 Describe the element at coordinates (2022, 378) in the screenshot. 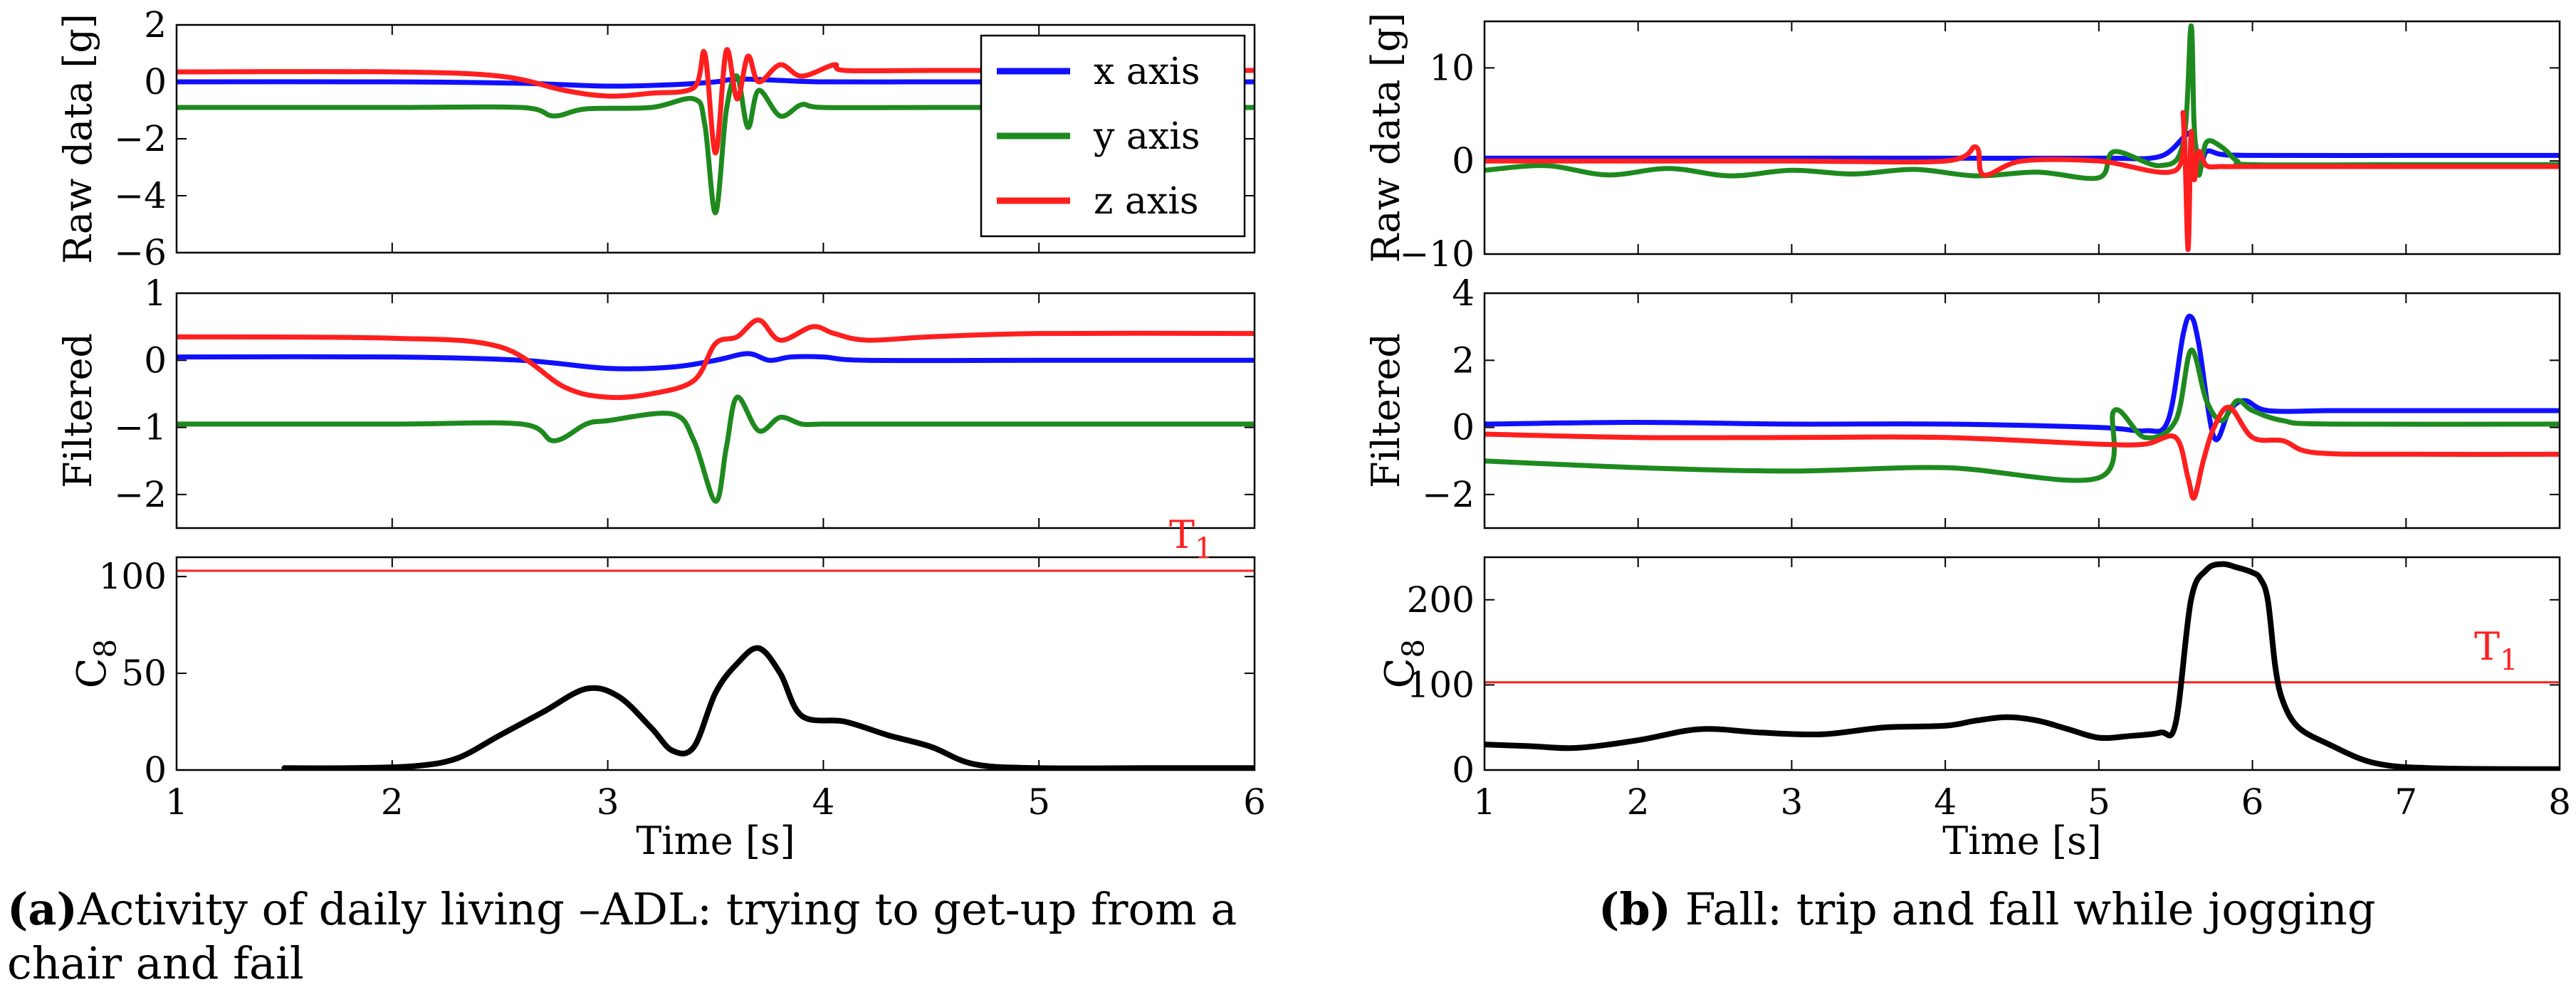

I see `series-x-axis-b-filt` at that location.